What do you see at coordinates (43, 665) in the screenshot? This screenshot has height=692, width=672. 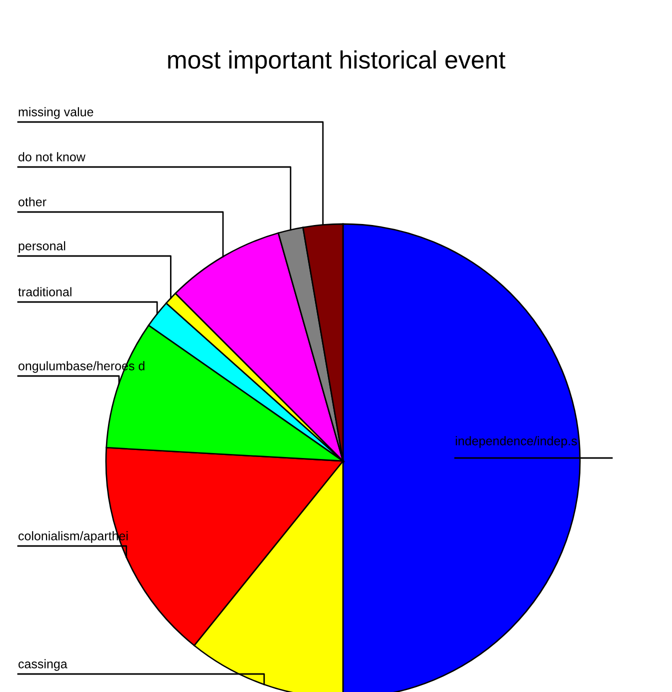 I see `slice-label: cassinga` at bounding box center [43, 665].